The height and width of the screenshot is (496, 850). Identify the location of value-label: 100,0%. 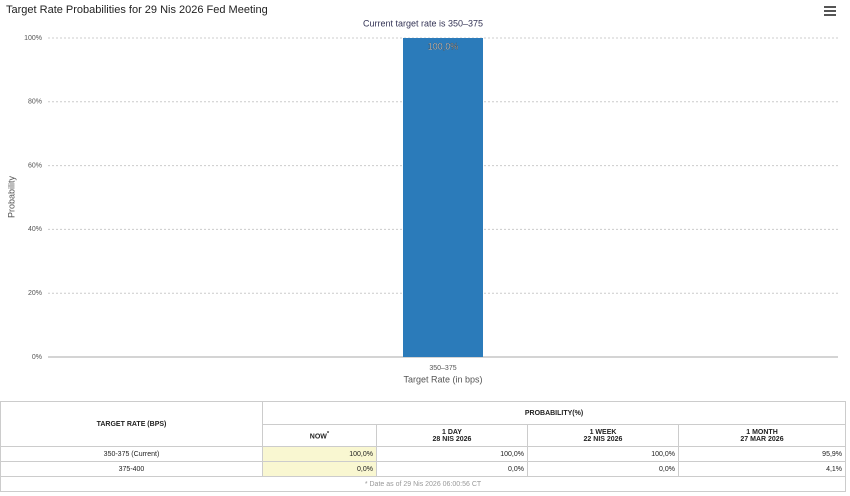
(443, 46).